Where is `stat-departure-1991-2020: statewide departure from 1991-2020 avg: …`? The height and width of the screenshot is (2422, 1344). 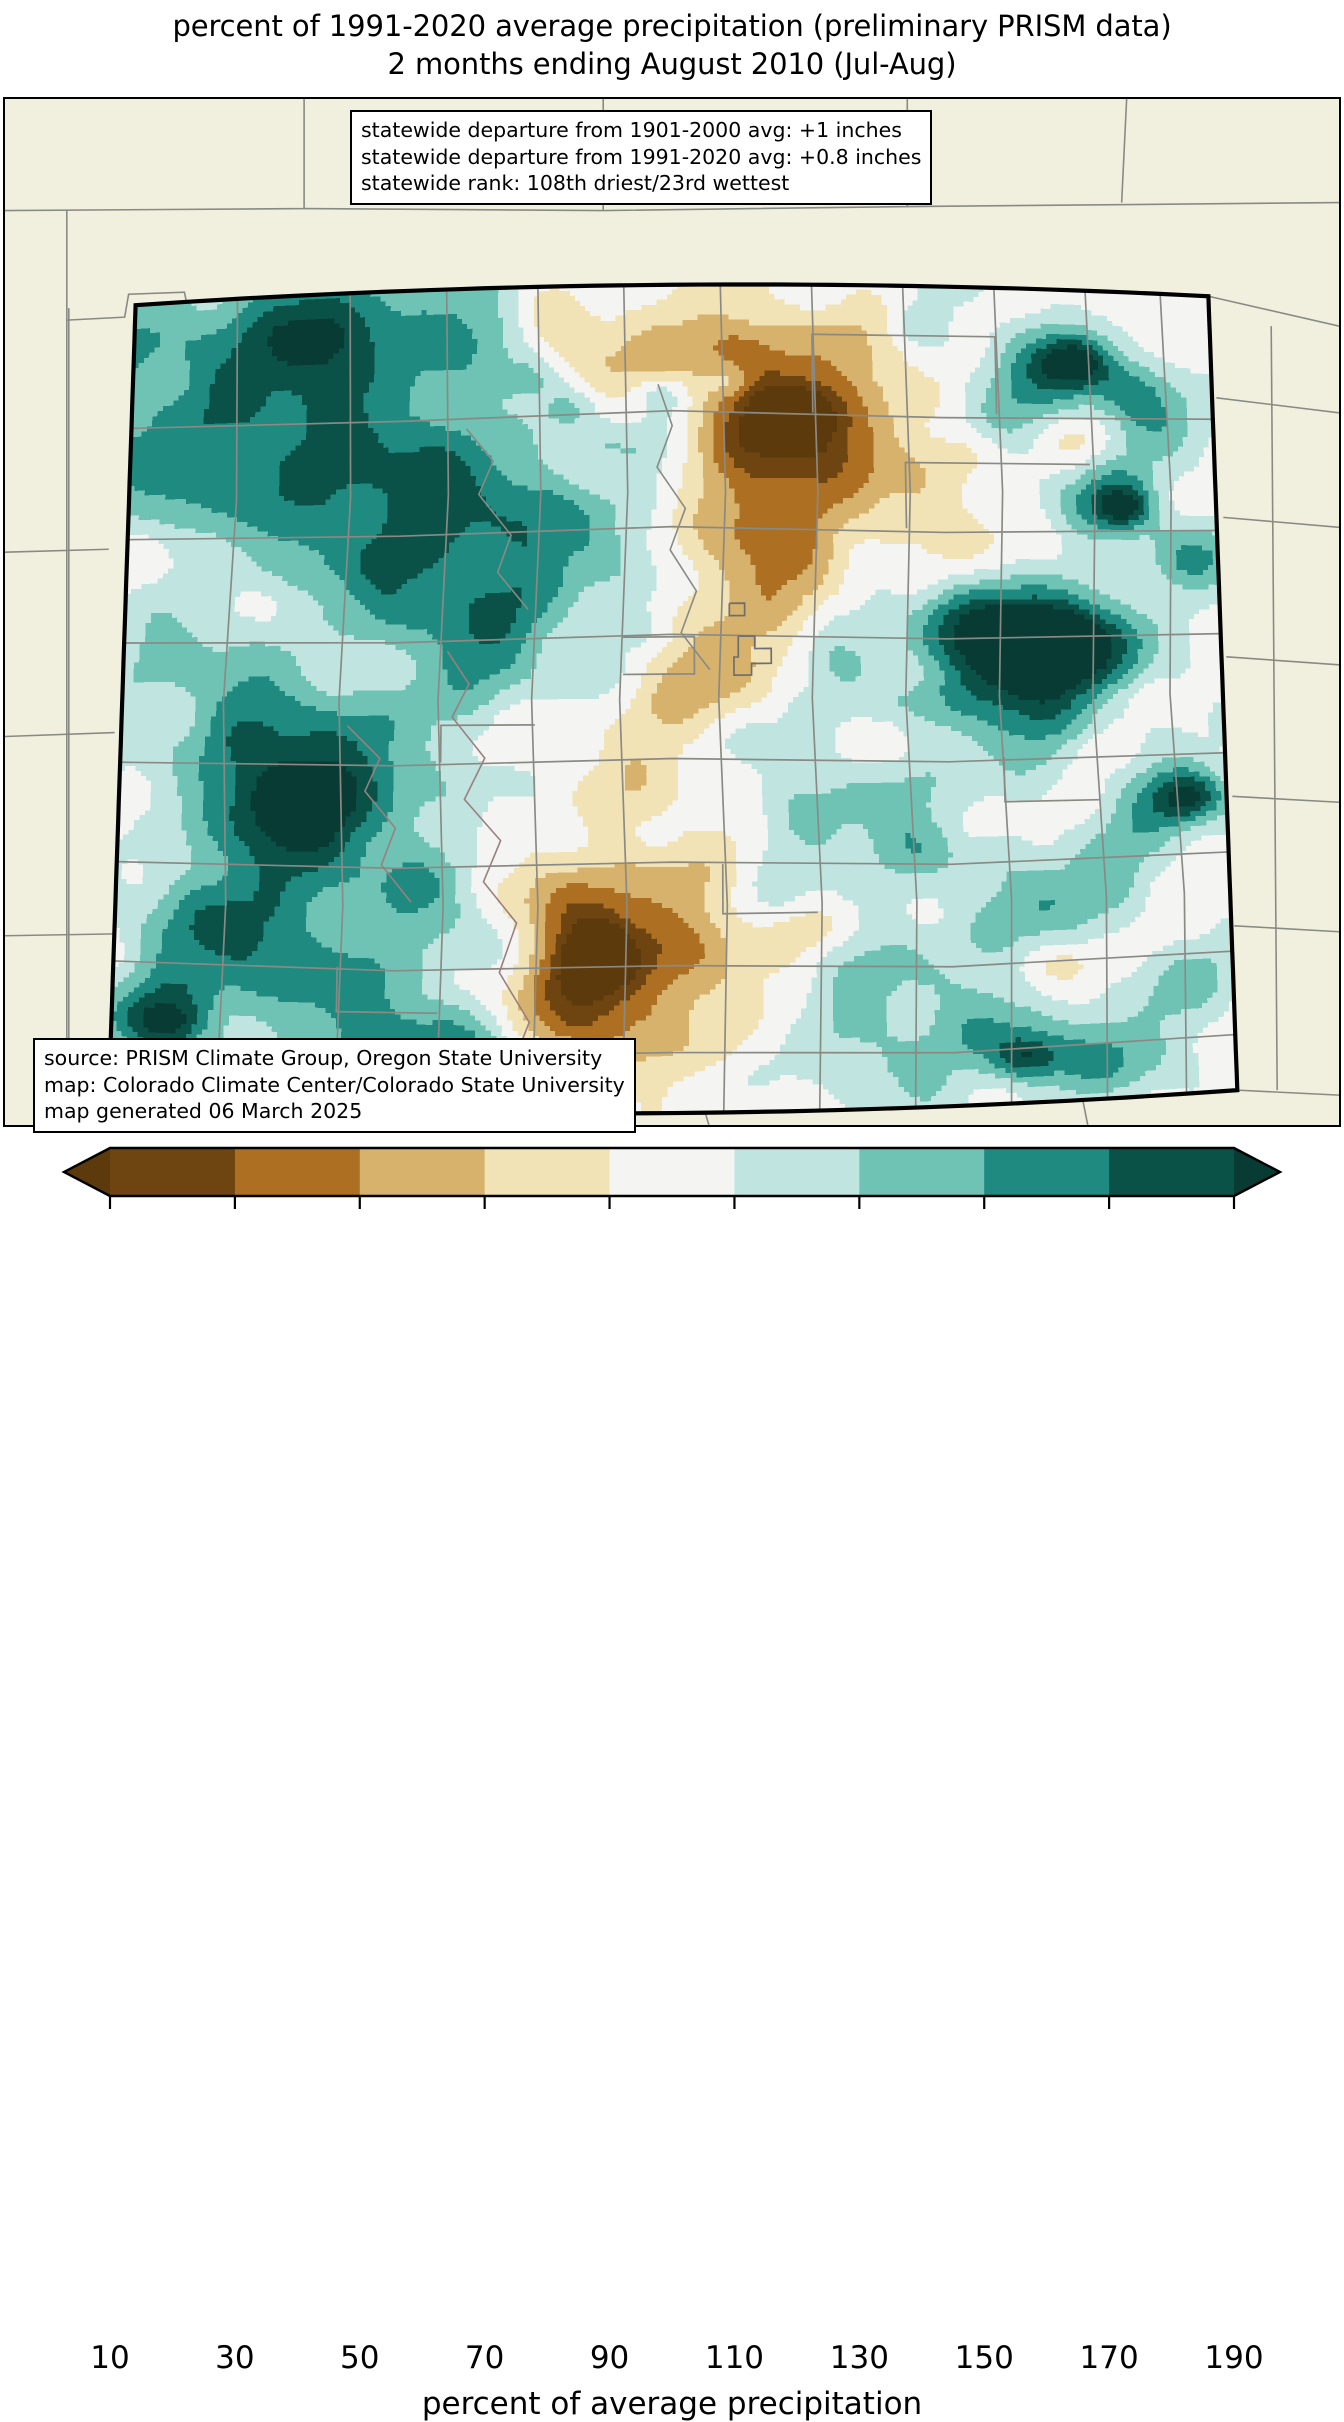
stat-departure-1991-2020: statewide departure from 1991-2020 avg: … is located at coordinates (641, 156).